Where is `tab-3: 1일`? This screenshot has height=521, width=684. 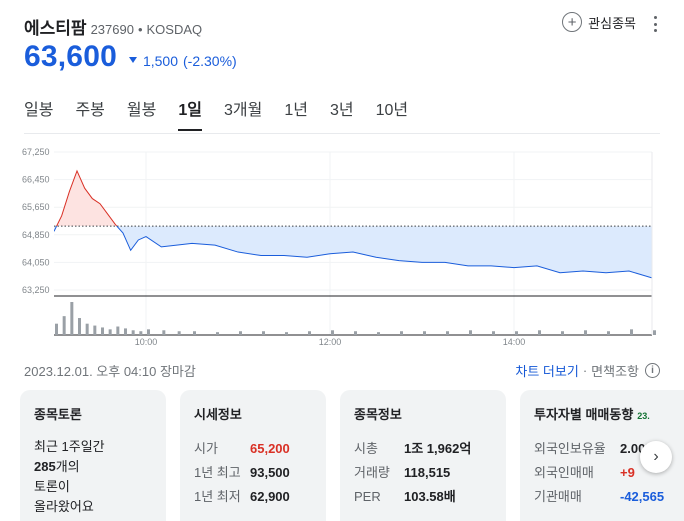 tab-3: 1일 is located at coordinates (190, 113).